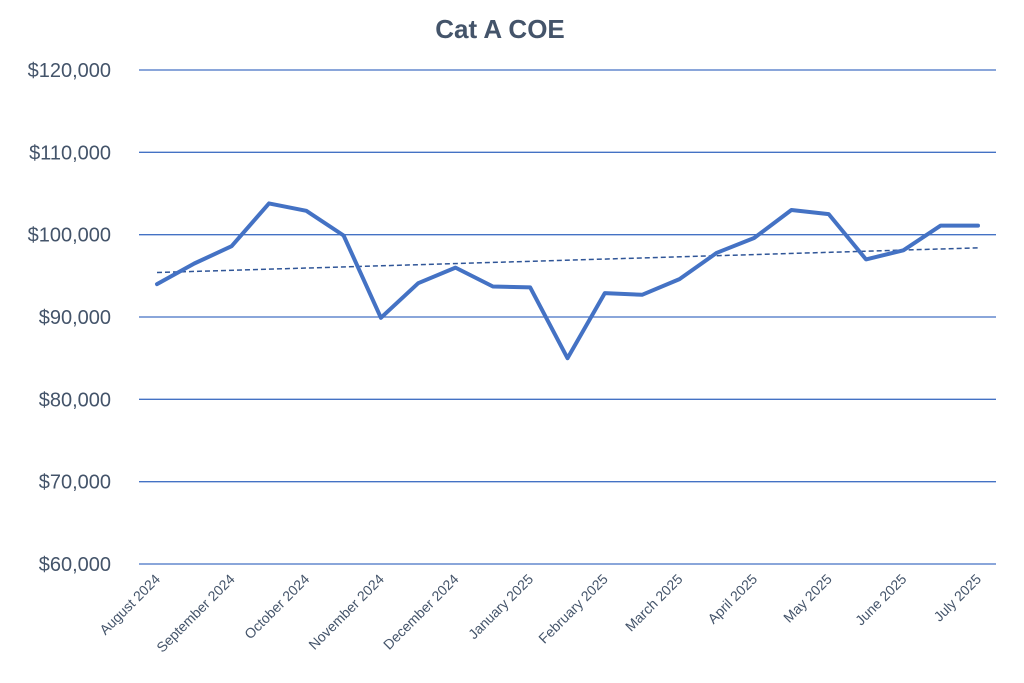 This screenshot has width=1024, height=683. I want to click on x-tick-label: December 2024, so click(421, 612).